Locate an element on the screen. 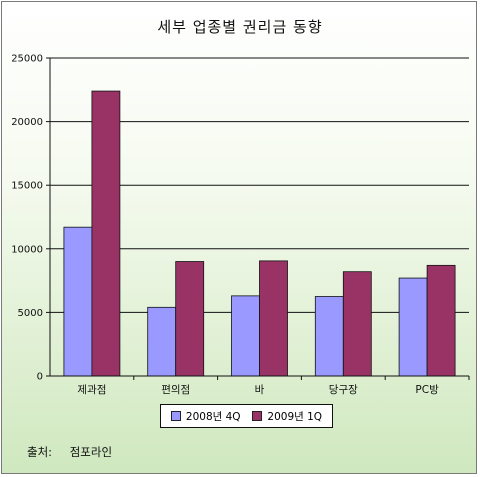 This screenshot has height=477, width=480. category-label: 당구장 is located at coordinates (343, 390).